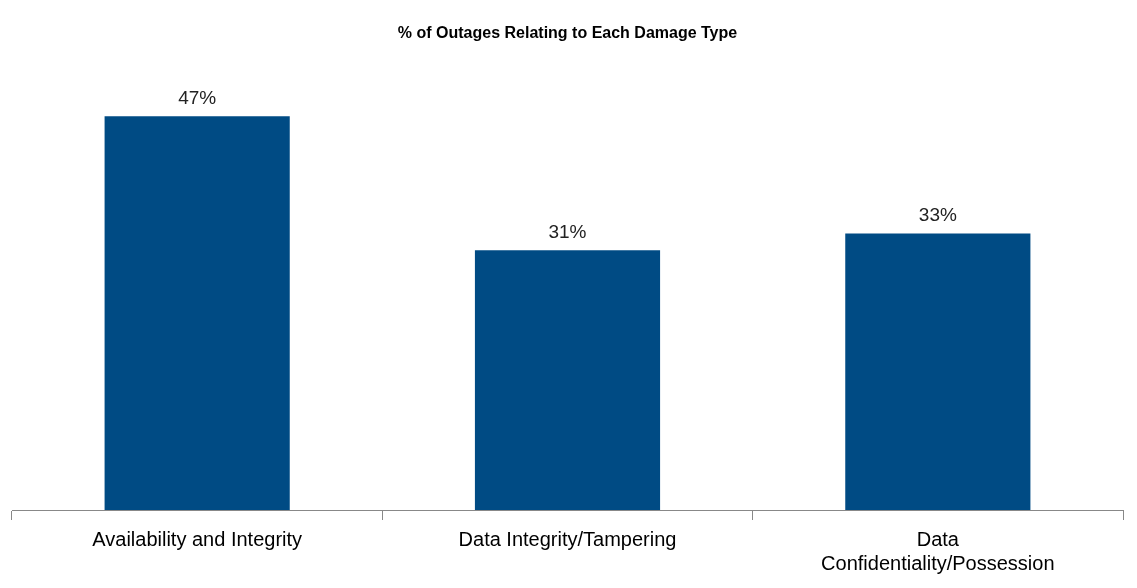 The width and height of the screenshot is (1137, 588). What do you see at coordinates (197, 98) in the screenshot?
I see `data-label: 47%` at bounding box center [197, 98].